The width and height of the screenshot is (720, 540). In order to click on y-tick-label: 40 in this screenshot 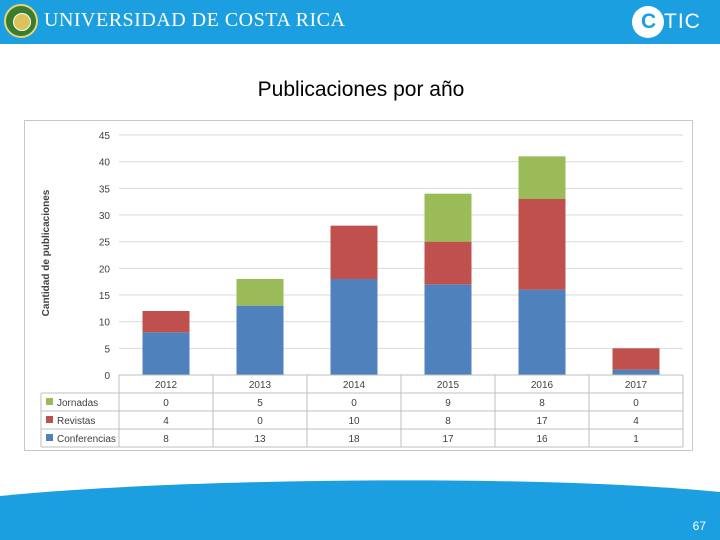, I will do `click(105, 163)`.